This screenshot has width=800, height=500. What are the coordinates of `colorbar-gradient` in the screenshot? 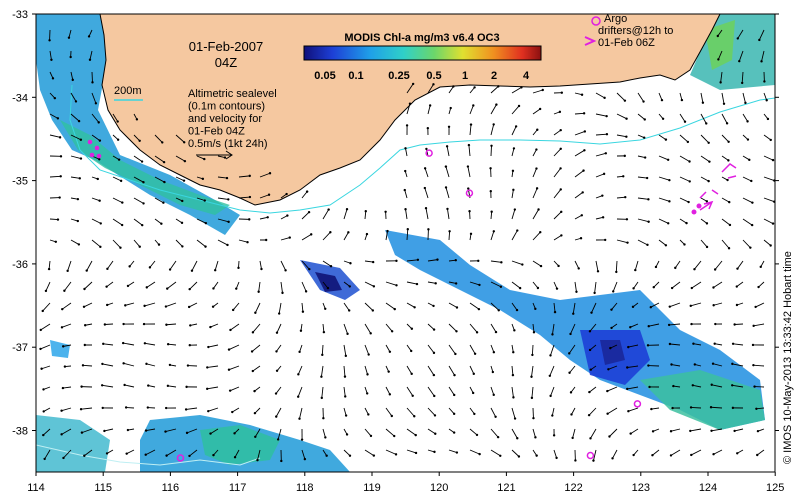 It's located at (422, 53).